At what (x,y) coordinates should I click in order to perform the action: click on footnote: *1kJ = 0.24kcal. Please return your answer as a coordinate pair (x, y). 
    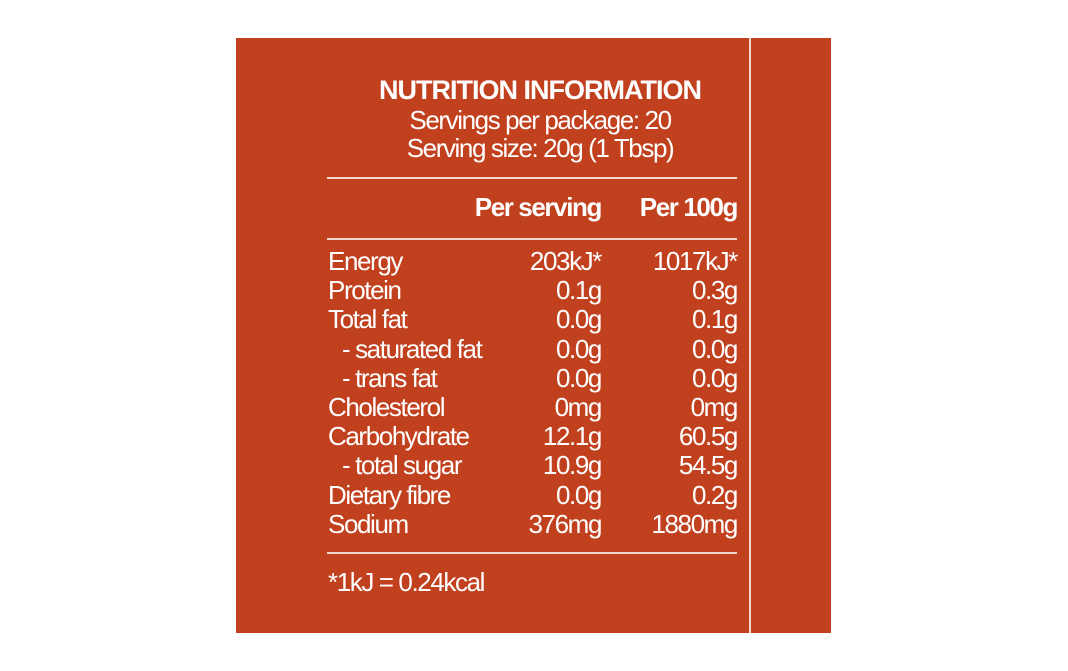
    Looking at the image, I should click on (406, 582).